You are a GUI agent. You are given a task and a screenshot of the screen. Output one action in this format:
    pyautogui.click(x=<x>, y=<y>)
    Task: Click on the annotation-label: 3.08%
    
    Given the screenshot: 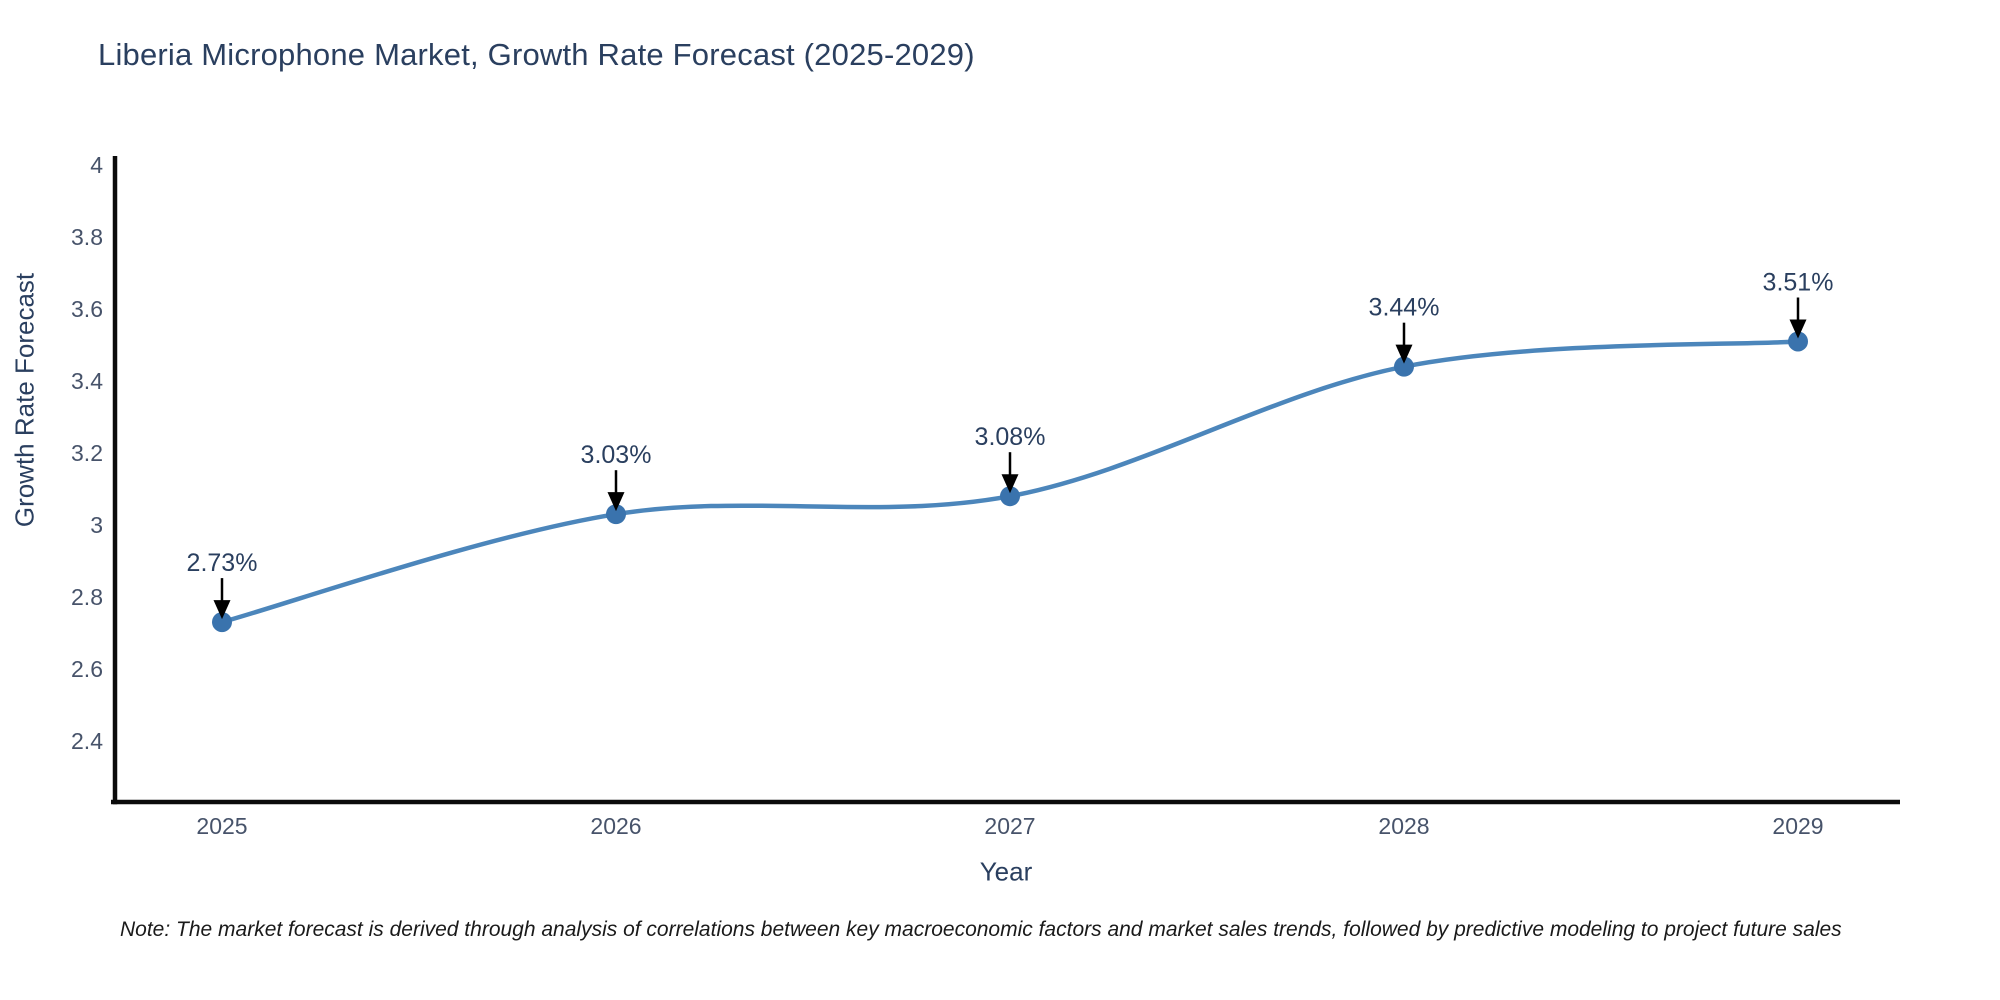 What is the action you would take?
    pyautogui.click(x=1010, y=437)
    